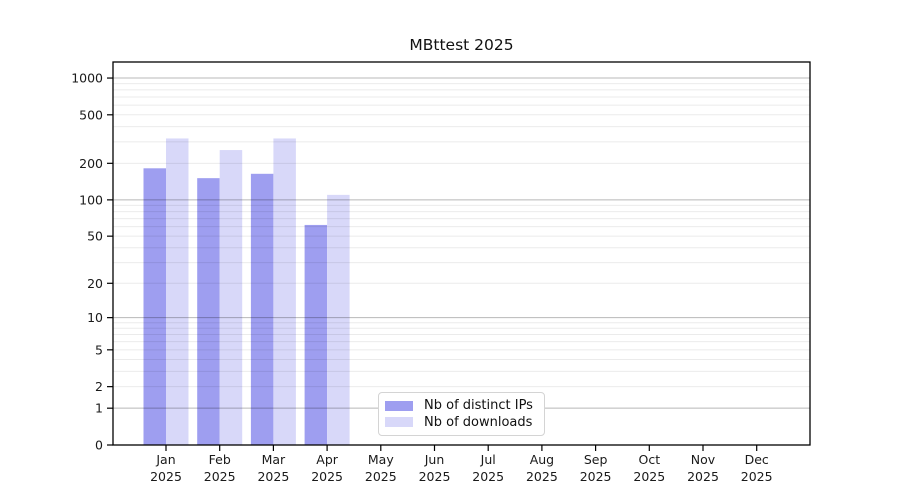 Image resolution: width=900 pixels, height=500 pixels. Describe the element at coordinates (99, 349) in the screenshot. I see `y-axis-tick-label: 5` at that location.